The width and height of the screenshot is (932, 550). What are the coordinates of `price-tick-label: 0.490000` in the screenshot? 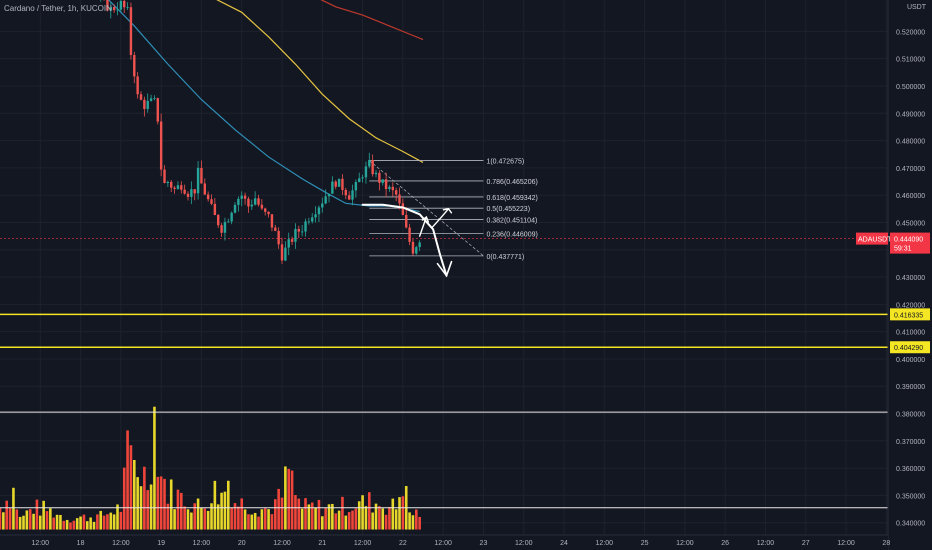 It's located at (910, 114).